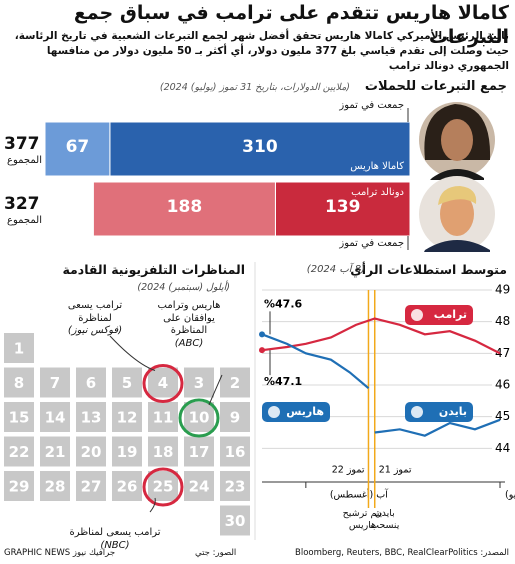 The image size is (515, 564). I want to click on day-number: 12, so click(127, 418).